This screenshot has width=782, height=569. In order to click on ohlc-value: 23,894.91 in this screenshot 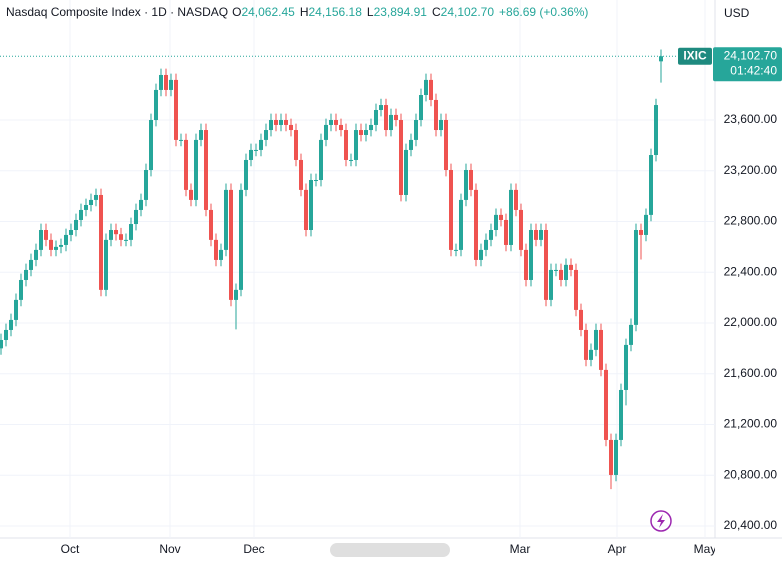, I will do `click(401, 12)`.